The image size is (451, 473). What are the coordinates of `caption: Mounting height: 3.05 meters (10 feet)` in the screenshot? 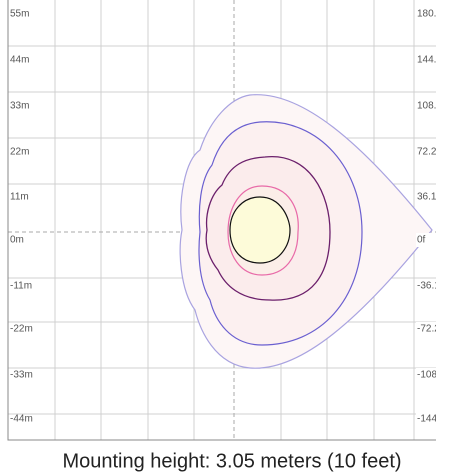 It's located at (231, 461).